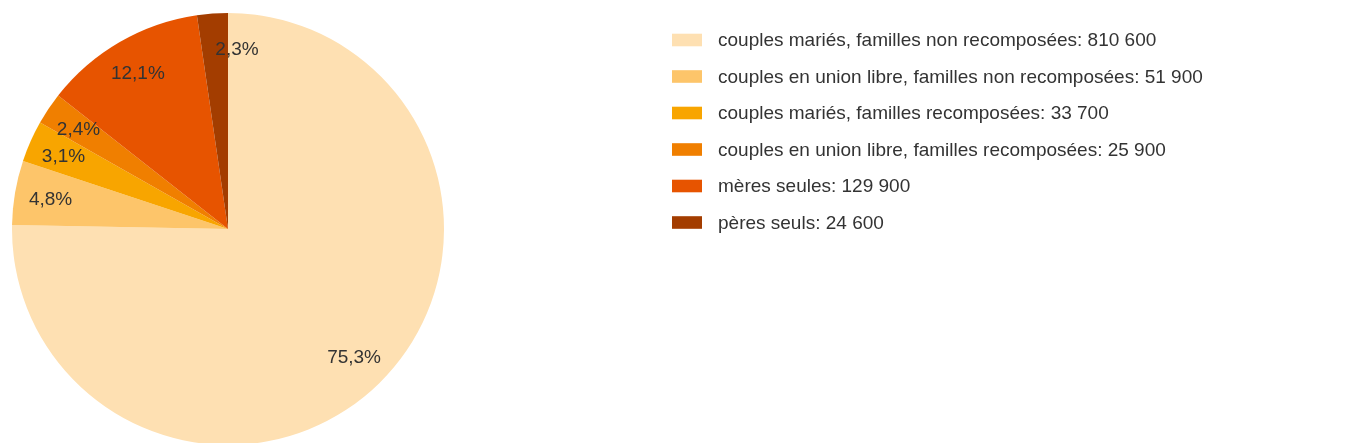 Image resolution: width=1348 pixels, height=443 pixels. I want to click on legend-label: couples en union libre, familles non recomposées: 51 900, so click(960, 76).